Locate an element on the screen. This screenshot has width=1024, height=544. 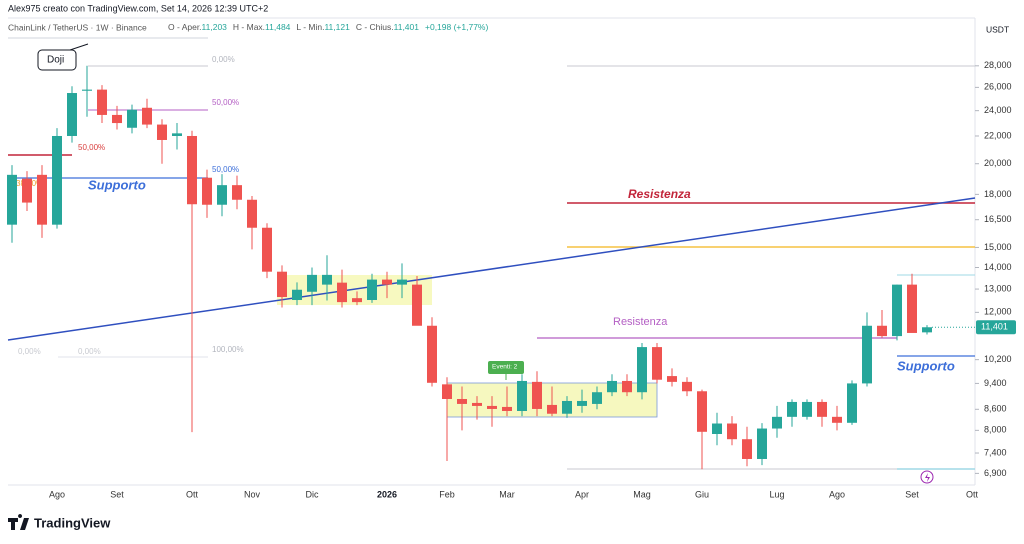
annotation: Eventi: 2 is located at coordinates (505, 367).